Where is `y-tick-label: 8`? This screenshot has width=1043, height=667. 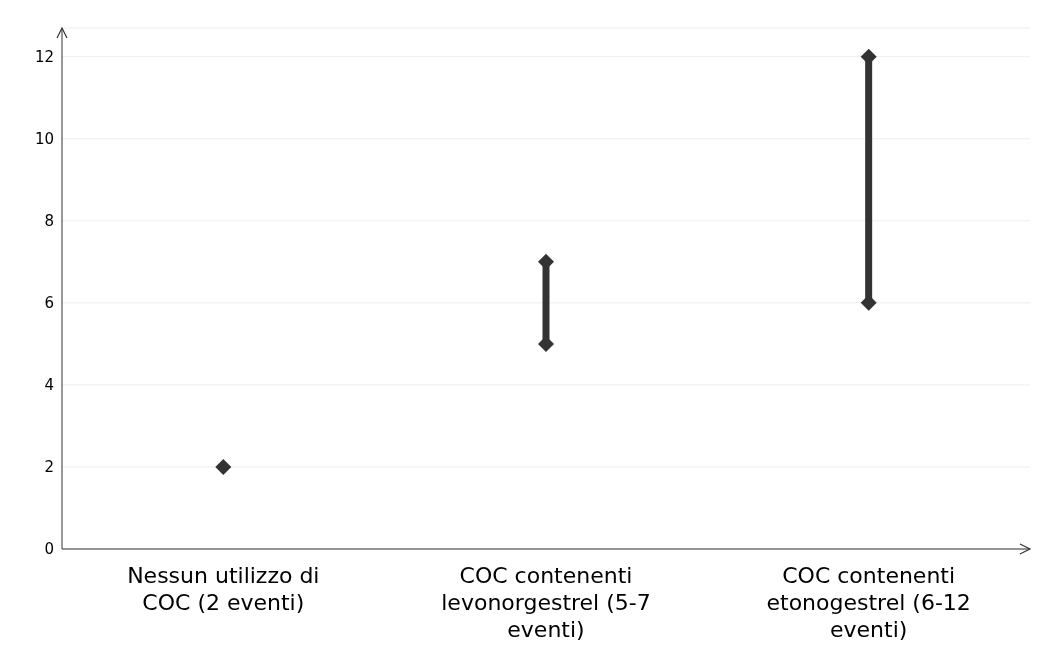
y-tick-label: 8 is located at coordinates (49, 221).